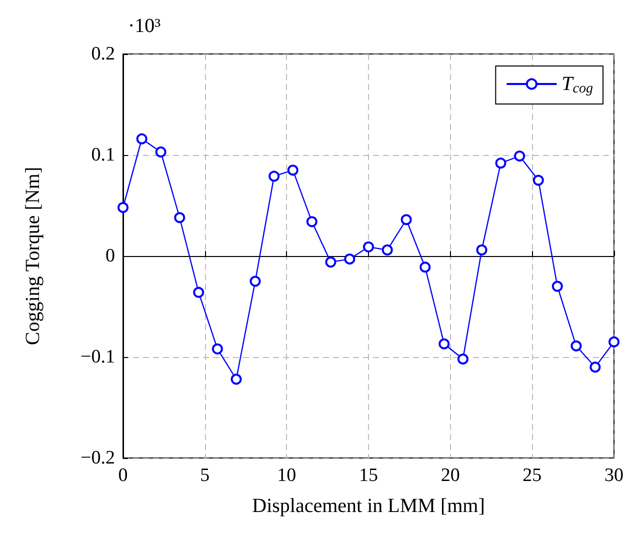 Image resolution: width=635 pixels, height=538 pixels. Describe the element at coordinates (110, 256) in the screenshot. I see `y-tick-label: 0` at that location.